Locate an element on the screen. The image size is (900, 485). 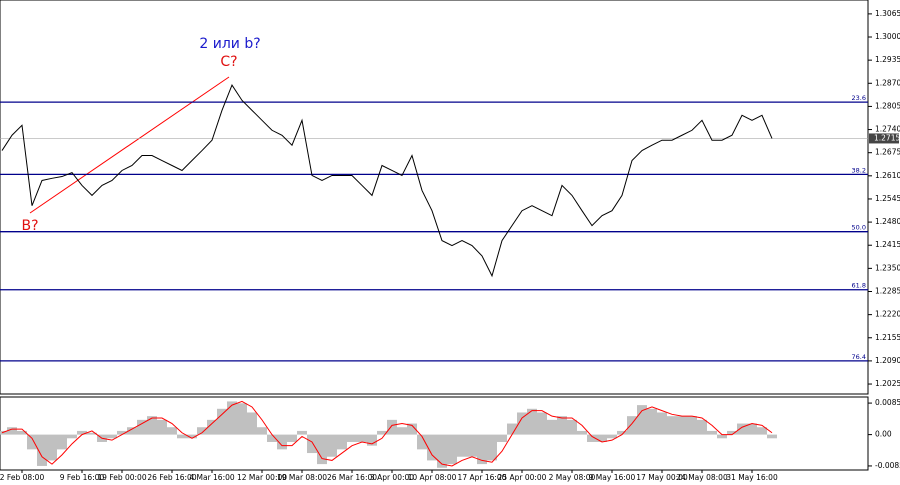
y-tick-label: -0.0085 is located at coordinates (887, 465).